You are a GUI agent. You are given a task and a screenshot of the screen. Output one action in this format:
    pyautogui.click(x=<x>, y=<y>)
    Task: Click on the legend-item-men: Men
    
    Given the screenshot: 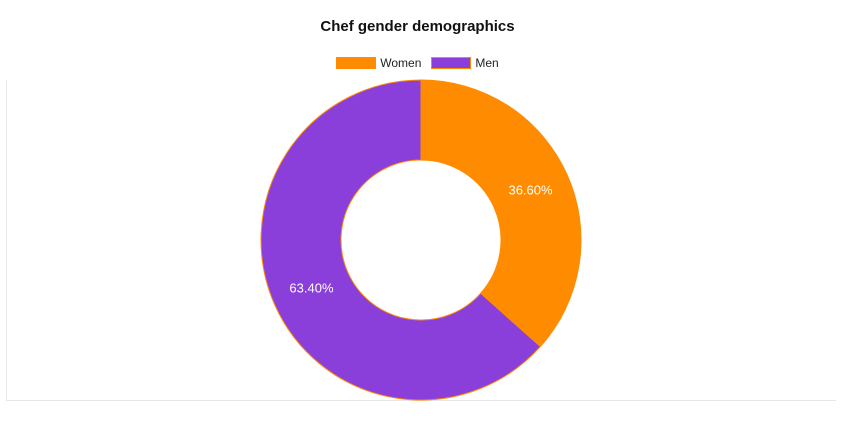 What is the action you would take?
    pyautogui.click(x=465, y=63)
    